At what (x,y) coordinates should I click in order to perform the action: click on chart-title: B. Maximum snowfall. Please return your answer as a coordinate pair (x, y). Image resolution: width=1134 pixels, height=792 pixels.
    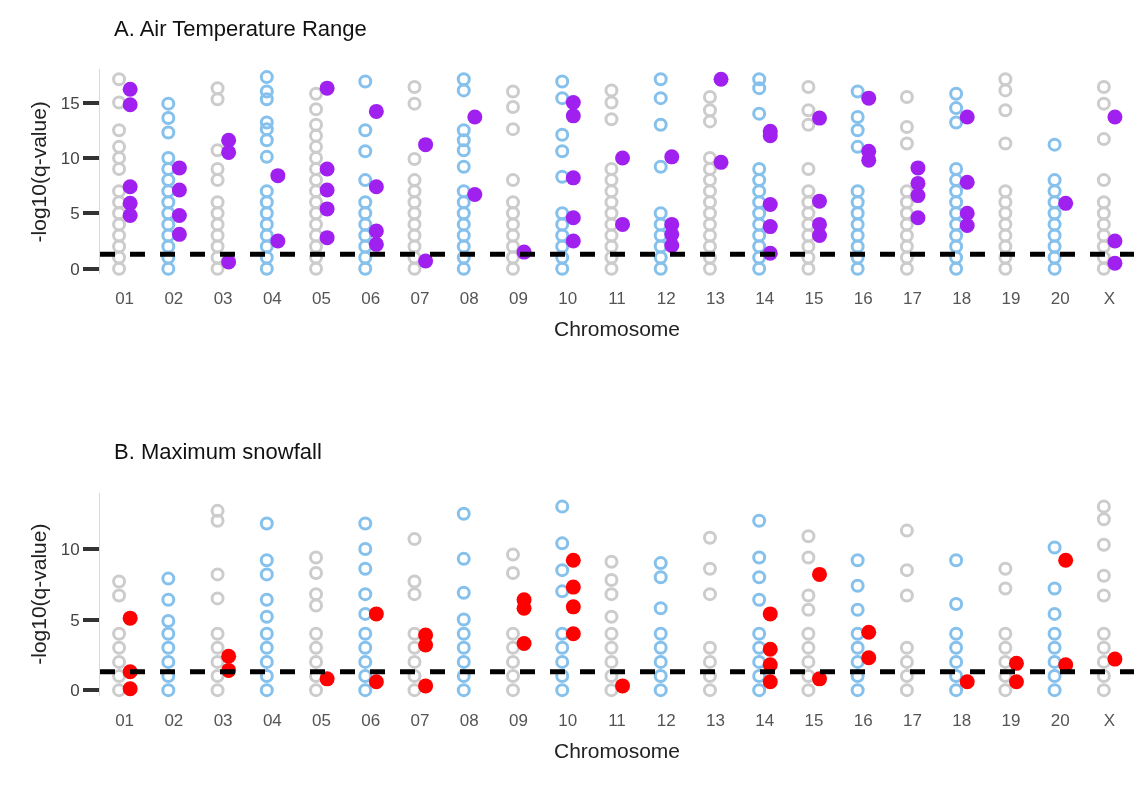
    Looking at the image, I should click on (218, 451).